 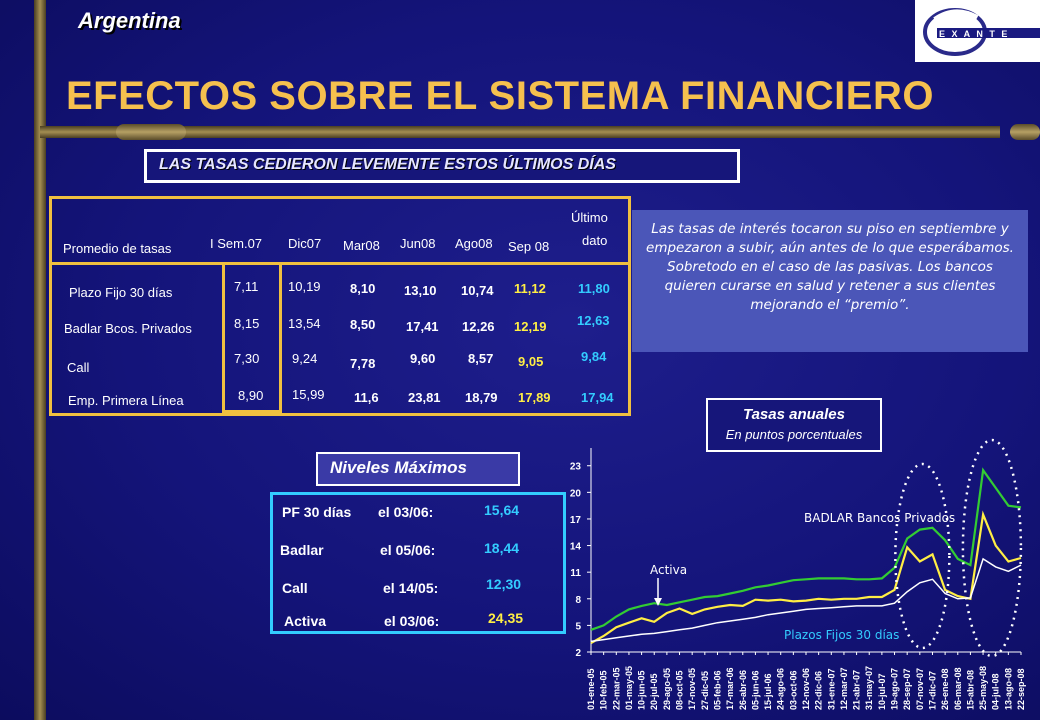 I want to click on niveles-item-date: el 03/06:, so click(x=412, y=621).